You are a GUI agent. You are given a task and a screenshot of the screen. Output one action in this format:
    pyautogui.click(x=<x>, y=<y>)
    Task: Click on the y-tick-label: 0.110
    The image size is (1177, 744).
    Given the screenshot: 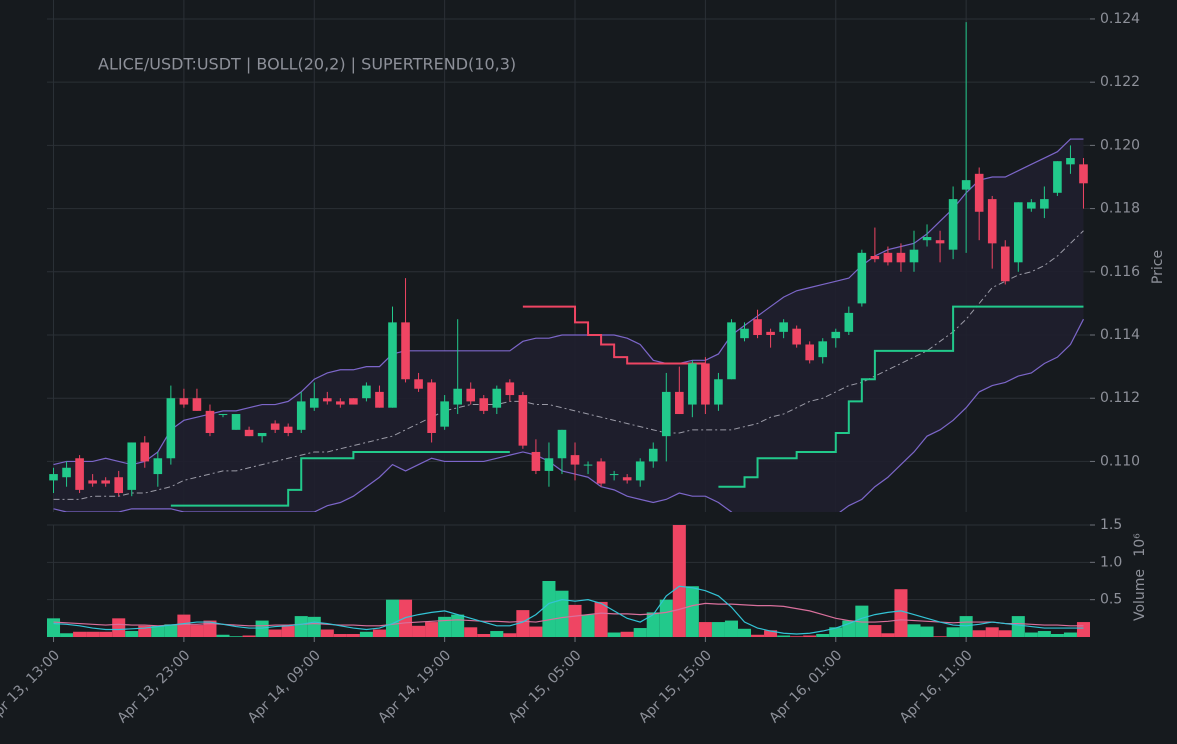 What is the action you would take?
    pyautogui.click(x=1120, y=461)
    